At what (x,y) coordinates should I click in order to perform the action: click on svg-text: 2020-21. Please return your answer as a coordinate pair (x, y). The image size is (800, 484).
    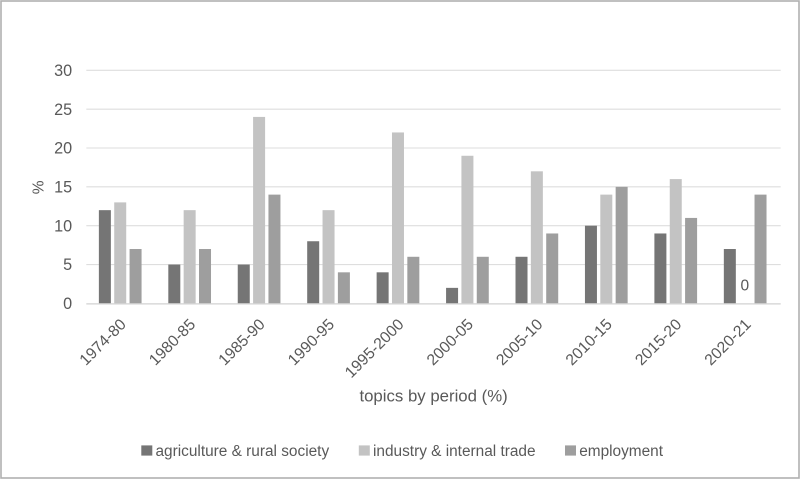
    Looking at the image, I should click on (728, 342).